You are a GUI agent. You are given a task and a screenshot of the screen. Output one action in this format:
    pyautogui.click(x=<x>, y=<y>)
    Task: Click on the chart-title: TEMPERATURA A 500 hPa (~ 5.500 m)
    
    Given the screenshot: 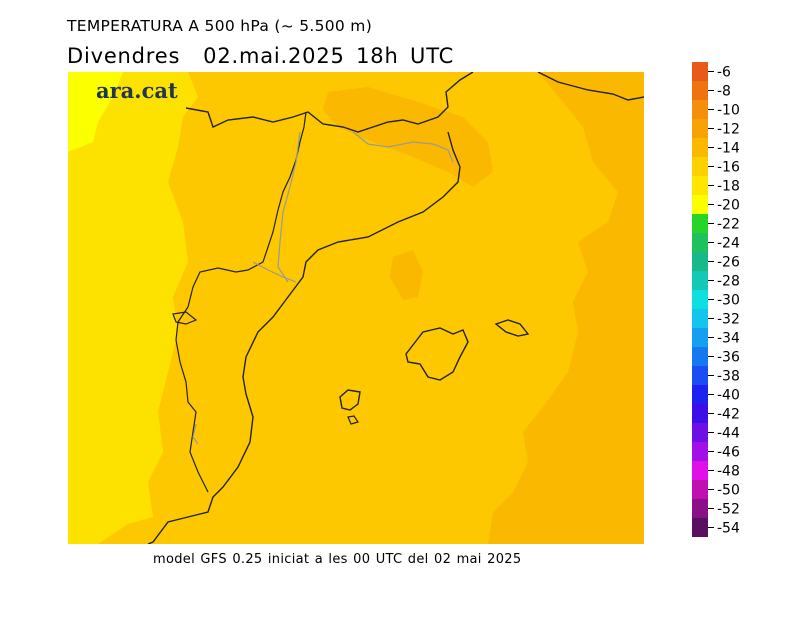 What is the action you would take?
    pyautogui.click(x=220, y=26)
    